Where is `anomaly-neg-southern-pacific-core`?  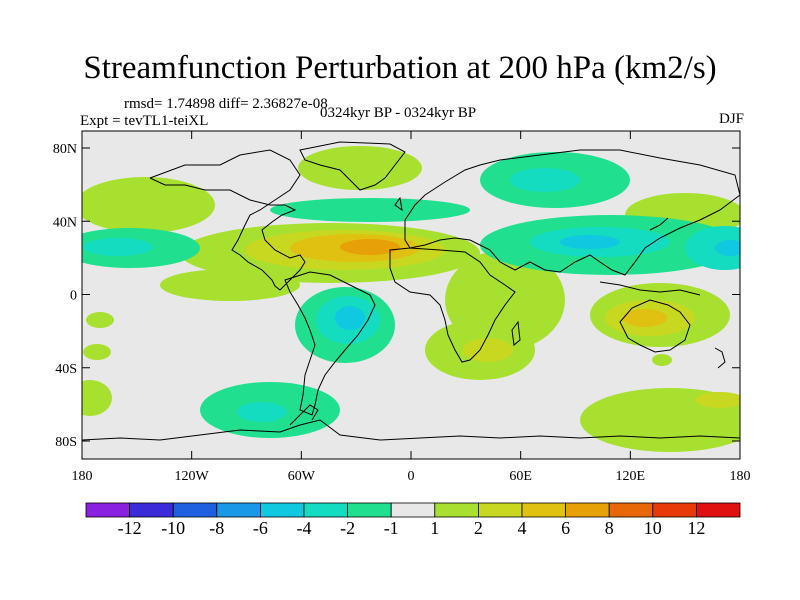 anomaly-neg-southern-pacific-core is located at coordinates (262, 412).